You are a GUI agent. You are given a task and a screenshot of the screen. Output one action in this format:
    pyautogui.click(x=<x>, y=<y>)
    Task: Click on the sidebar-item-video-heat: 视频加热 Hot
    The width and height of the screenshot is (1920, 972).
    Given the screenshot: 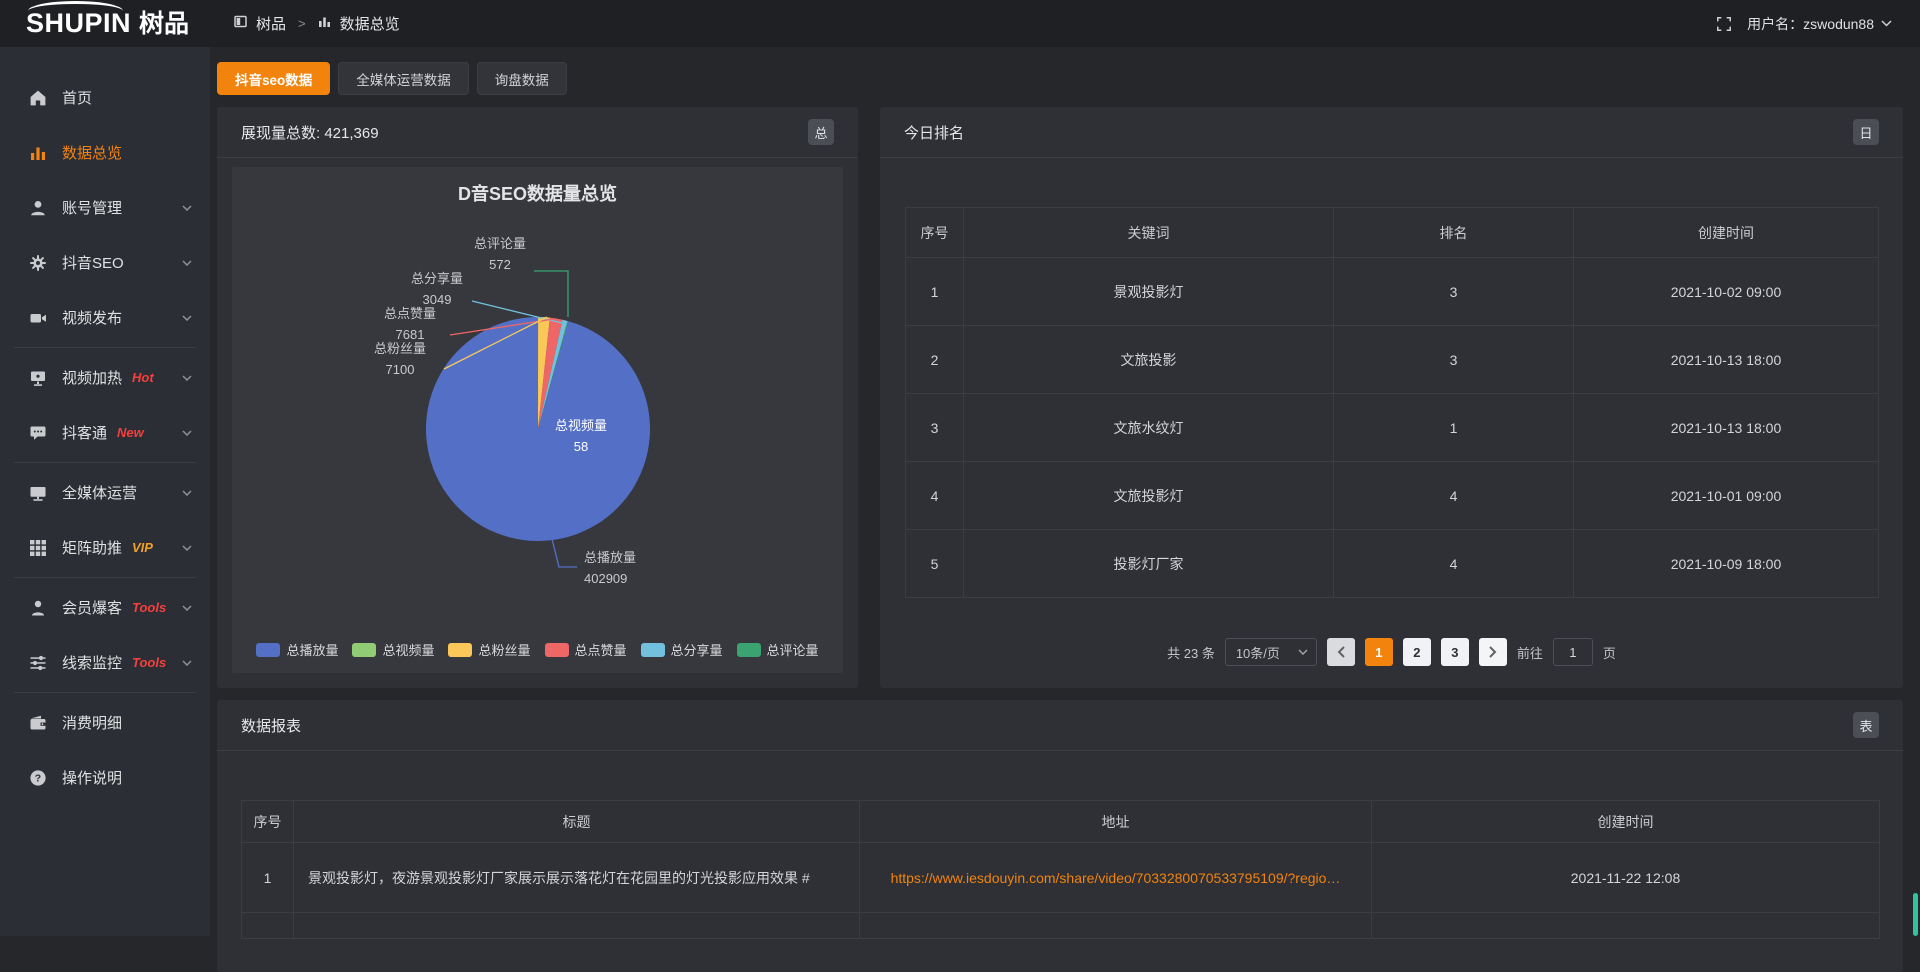 What is the action you would take?
    pyautogui.click(x=105, y=377)
    